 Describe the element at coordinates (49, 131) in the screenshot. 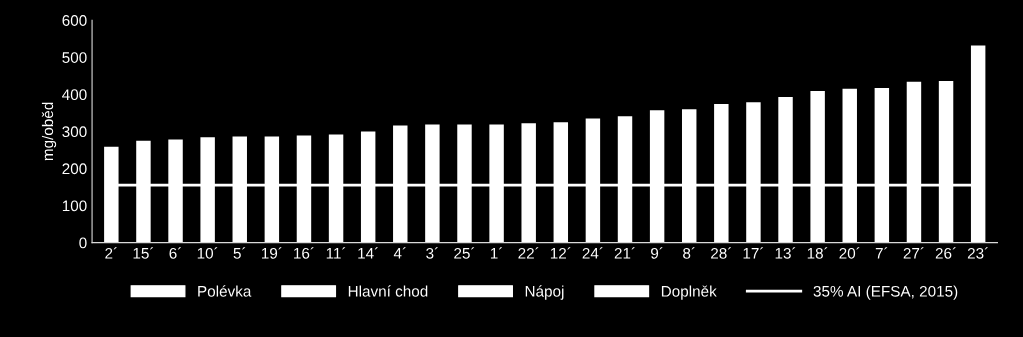

I see `y-axis-title: mg/oběd` at that location.